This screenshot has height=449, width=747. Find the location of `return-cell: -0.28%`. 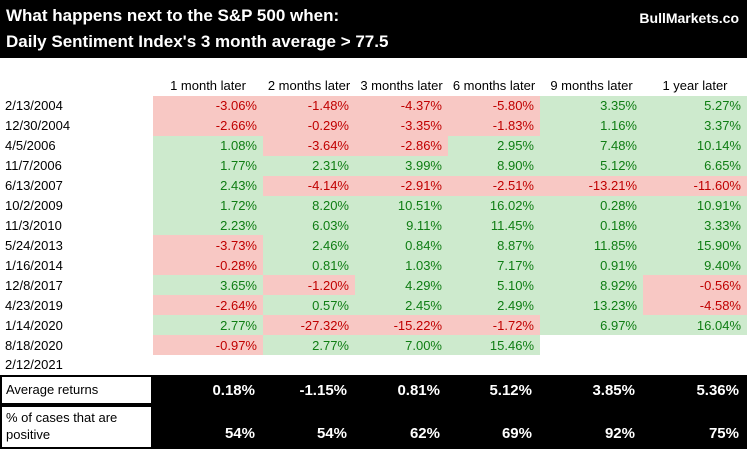

return-cell: -0.28% is located at coordinates (208, 265).